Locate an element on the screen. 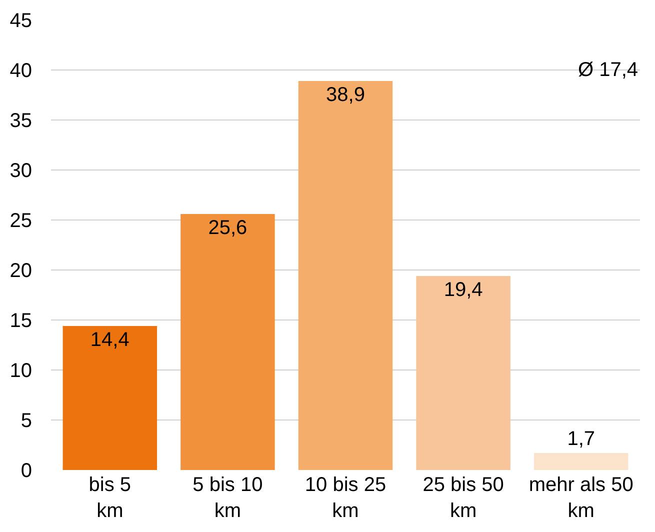 The width and height of the screenshot is (655, 532). data-label: 25,6 is located at coordinates (228, 228).